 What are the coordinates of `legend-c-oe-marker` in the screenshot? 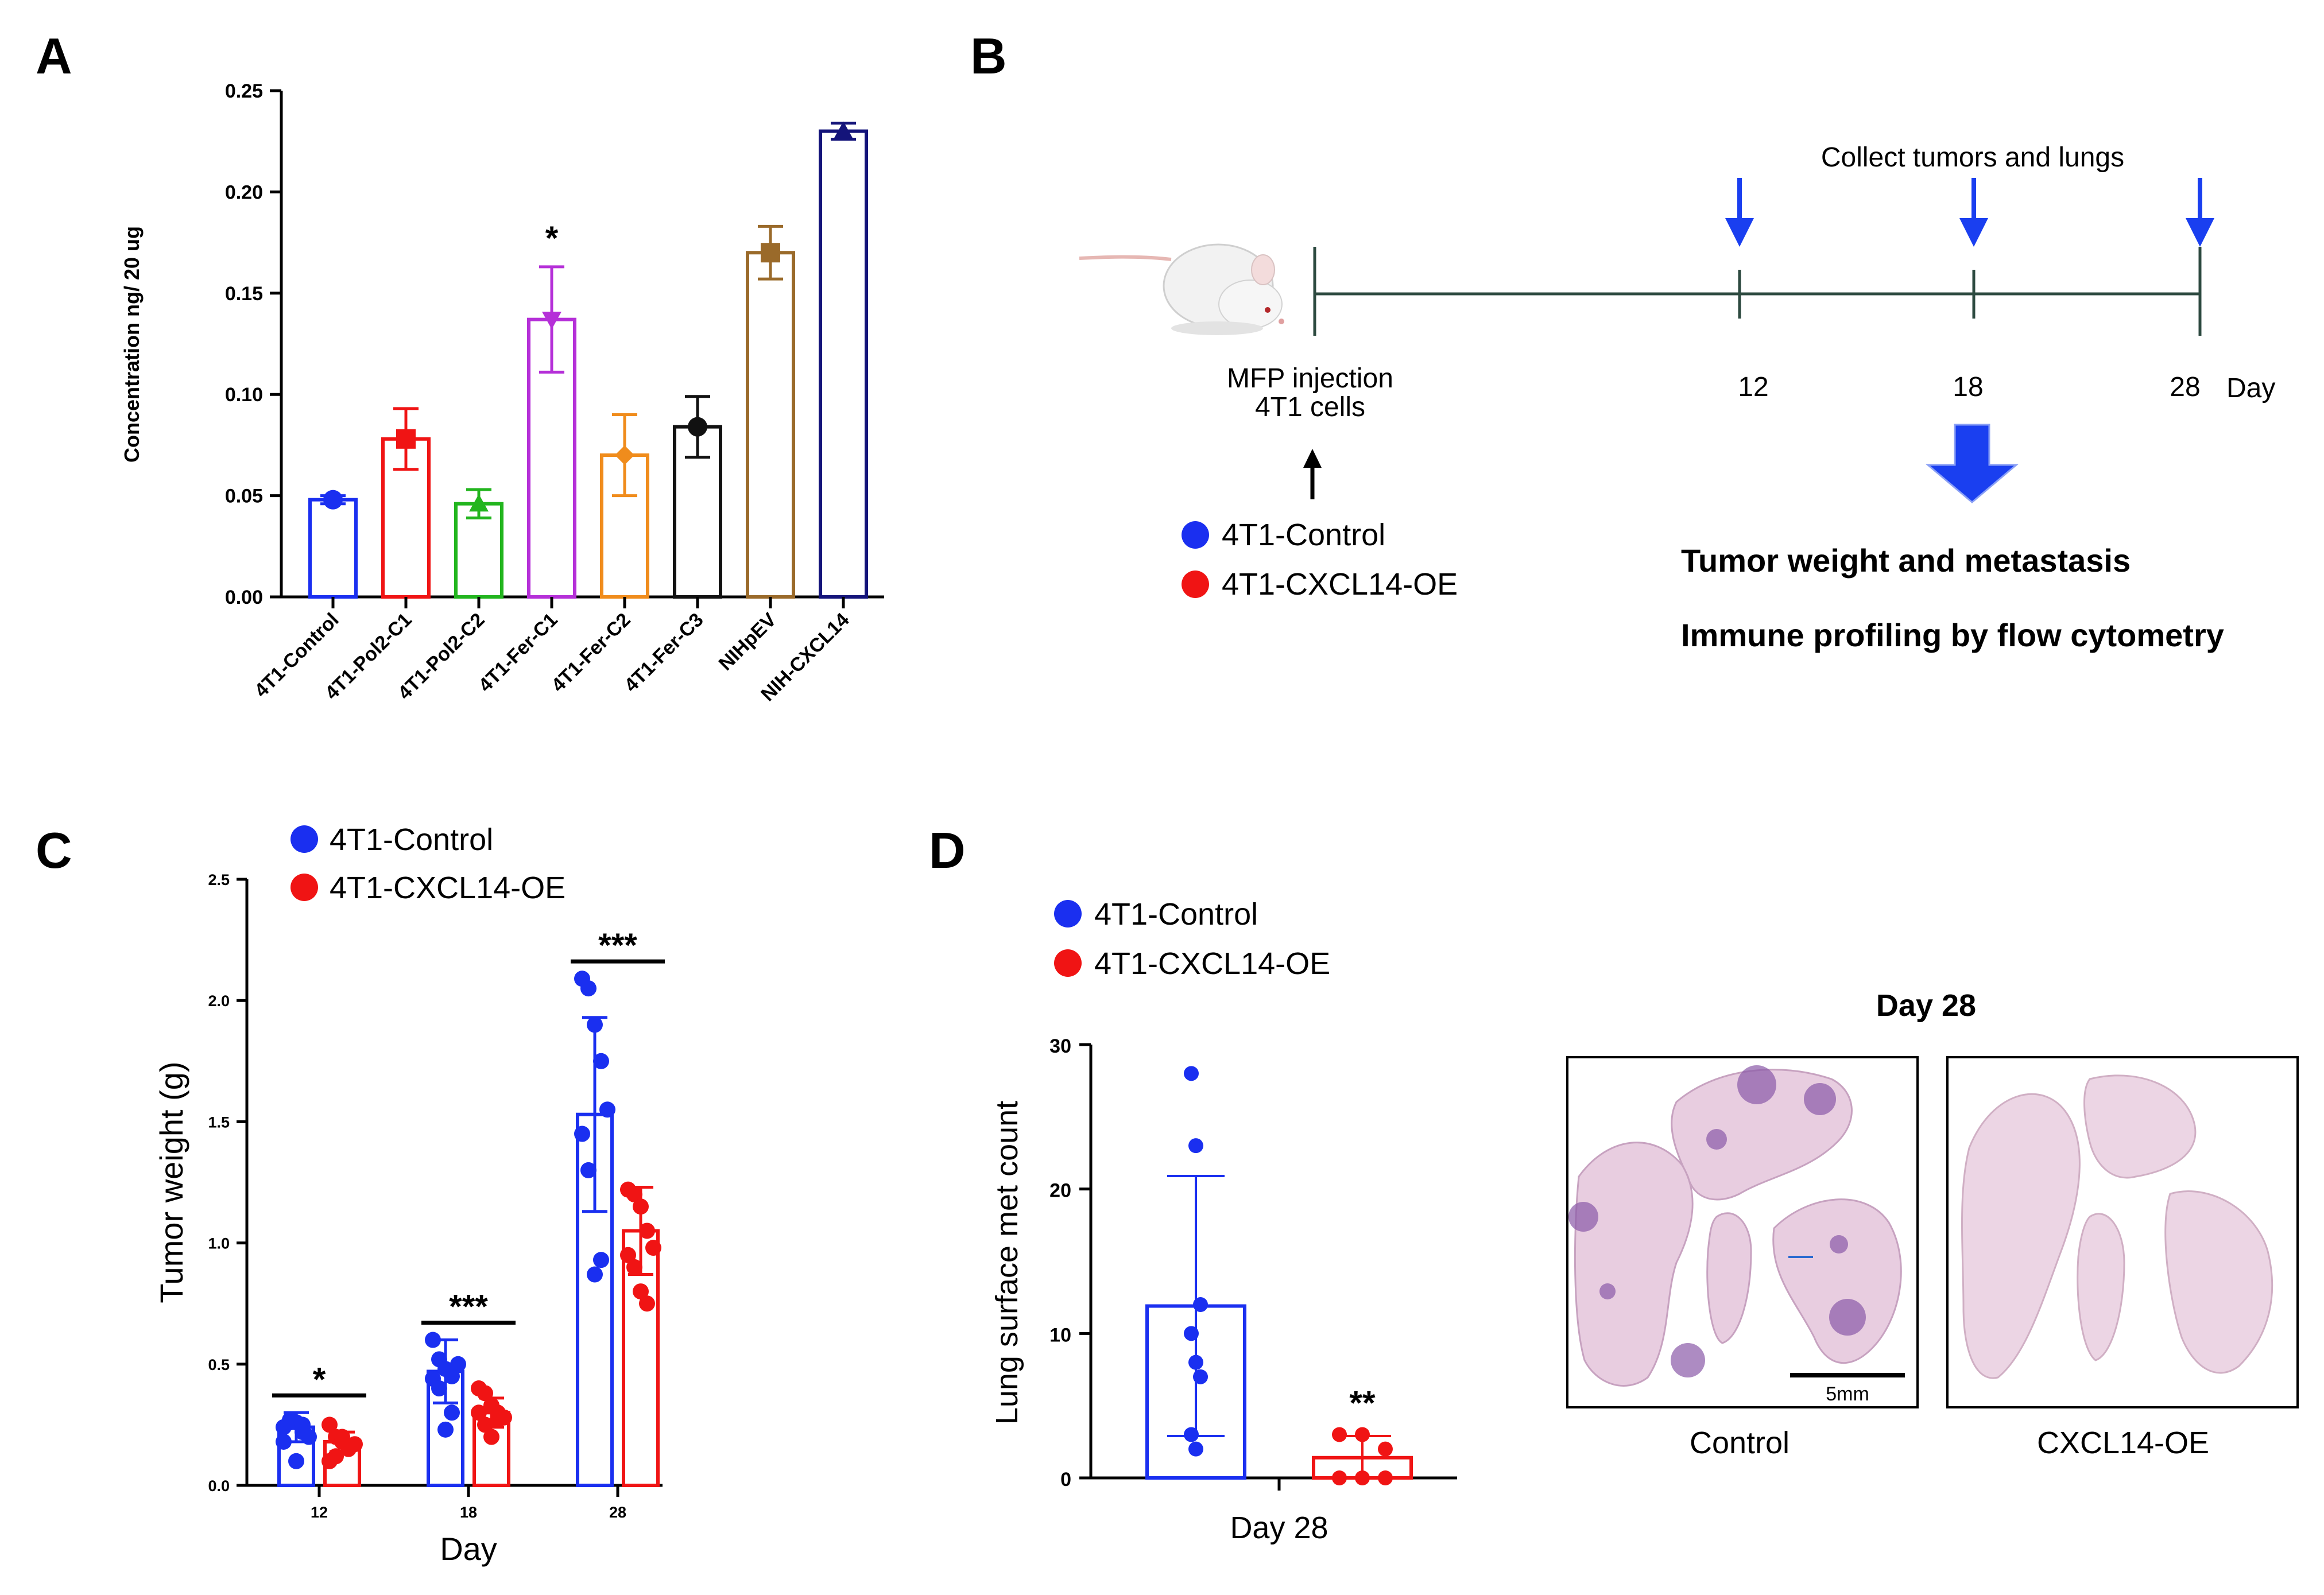 It's located at (304, 887).